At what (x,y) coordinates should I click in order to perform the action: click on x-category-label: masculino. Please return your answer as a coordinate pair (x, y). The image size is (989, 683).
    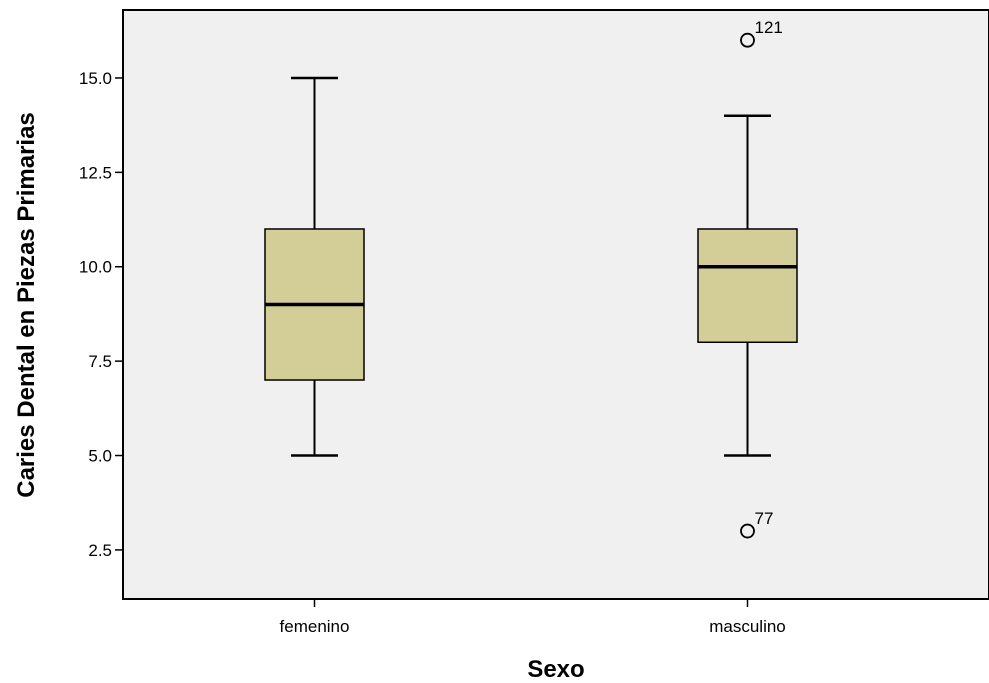
    Looking at the image, I should click on (747, 626).